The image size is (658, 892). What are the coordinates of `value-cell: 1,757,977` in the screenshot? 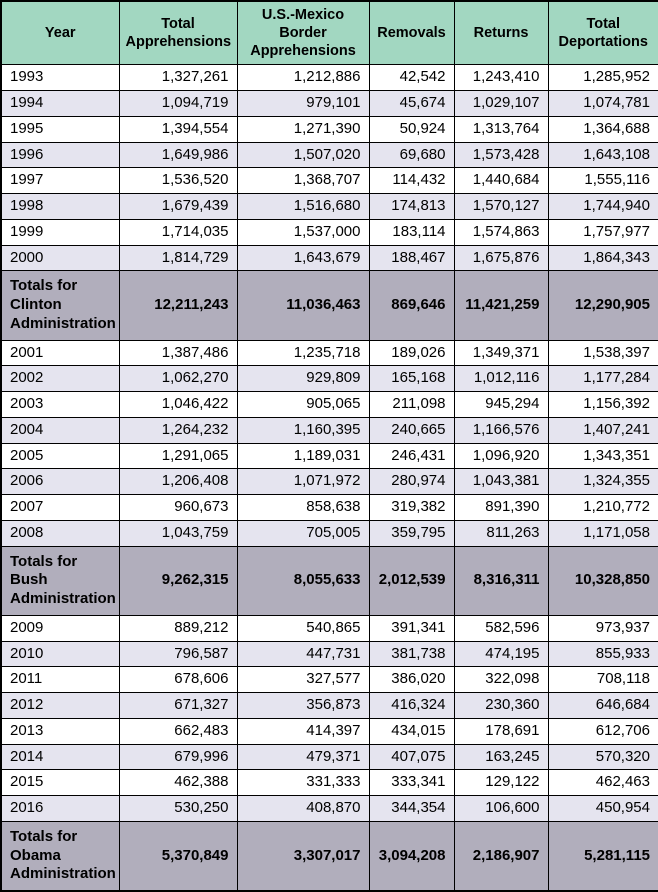 It's located at (602, 232).